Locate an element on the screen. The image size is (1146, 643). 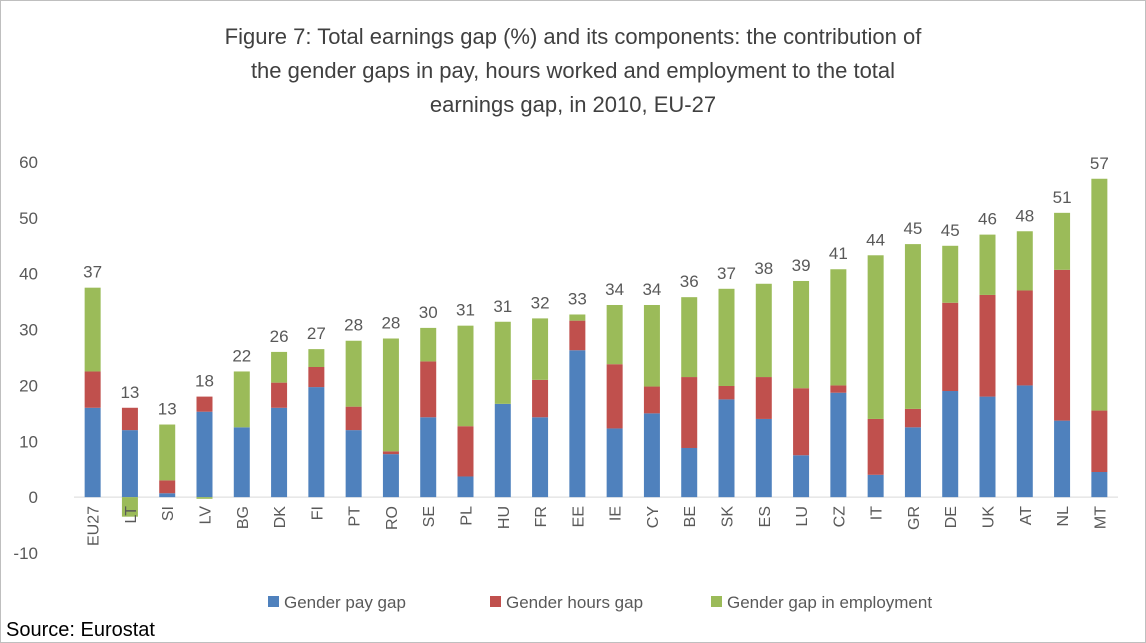
total-label: 31 is located at coordinates (465, 310).